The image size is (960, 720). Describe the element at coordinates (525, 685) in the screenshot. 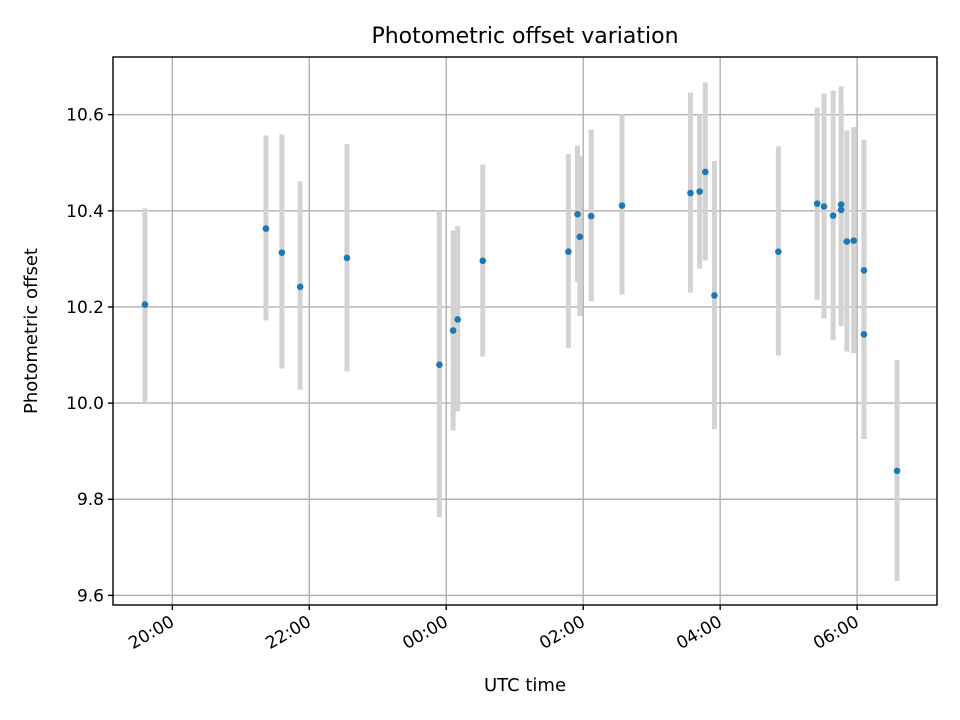

I see `x-axis-label: UTC time` at that location.